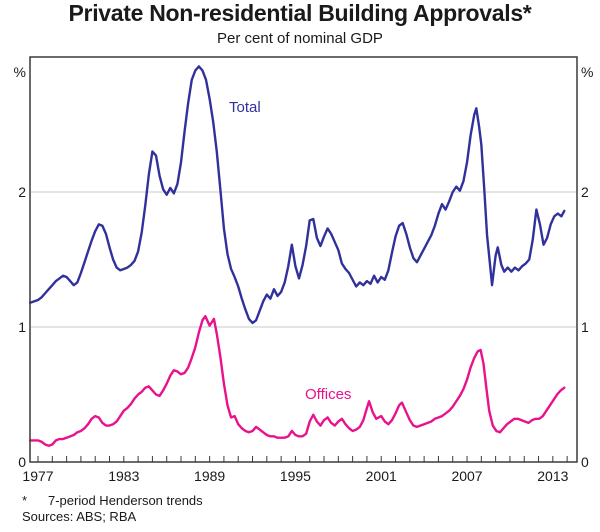 Image resolution: width=600 pixels, height=532 pixels. I want to click on chart-subtitle: Per cent of nominal GDP, so click(300, 38).